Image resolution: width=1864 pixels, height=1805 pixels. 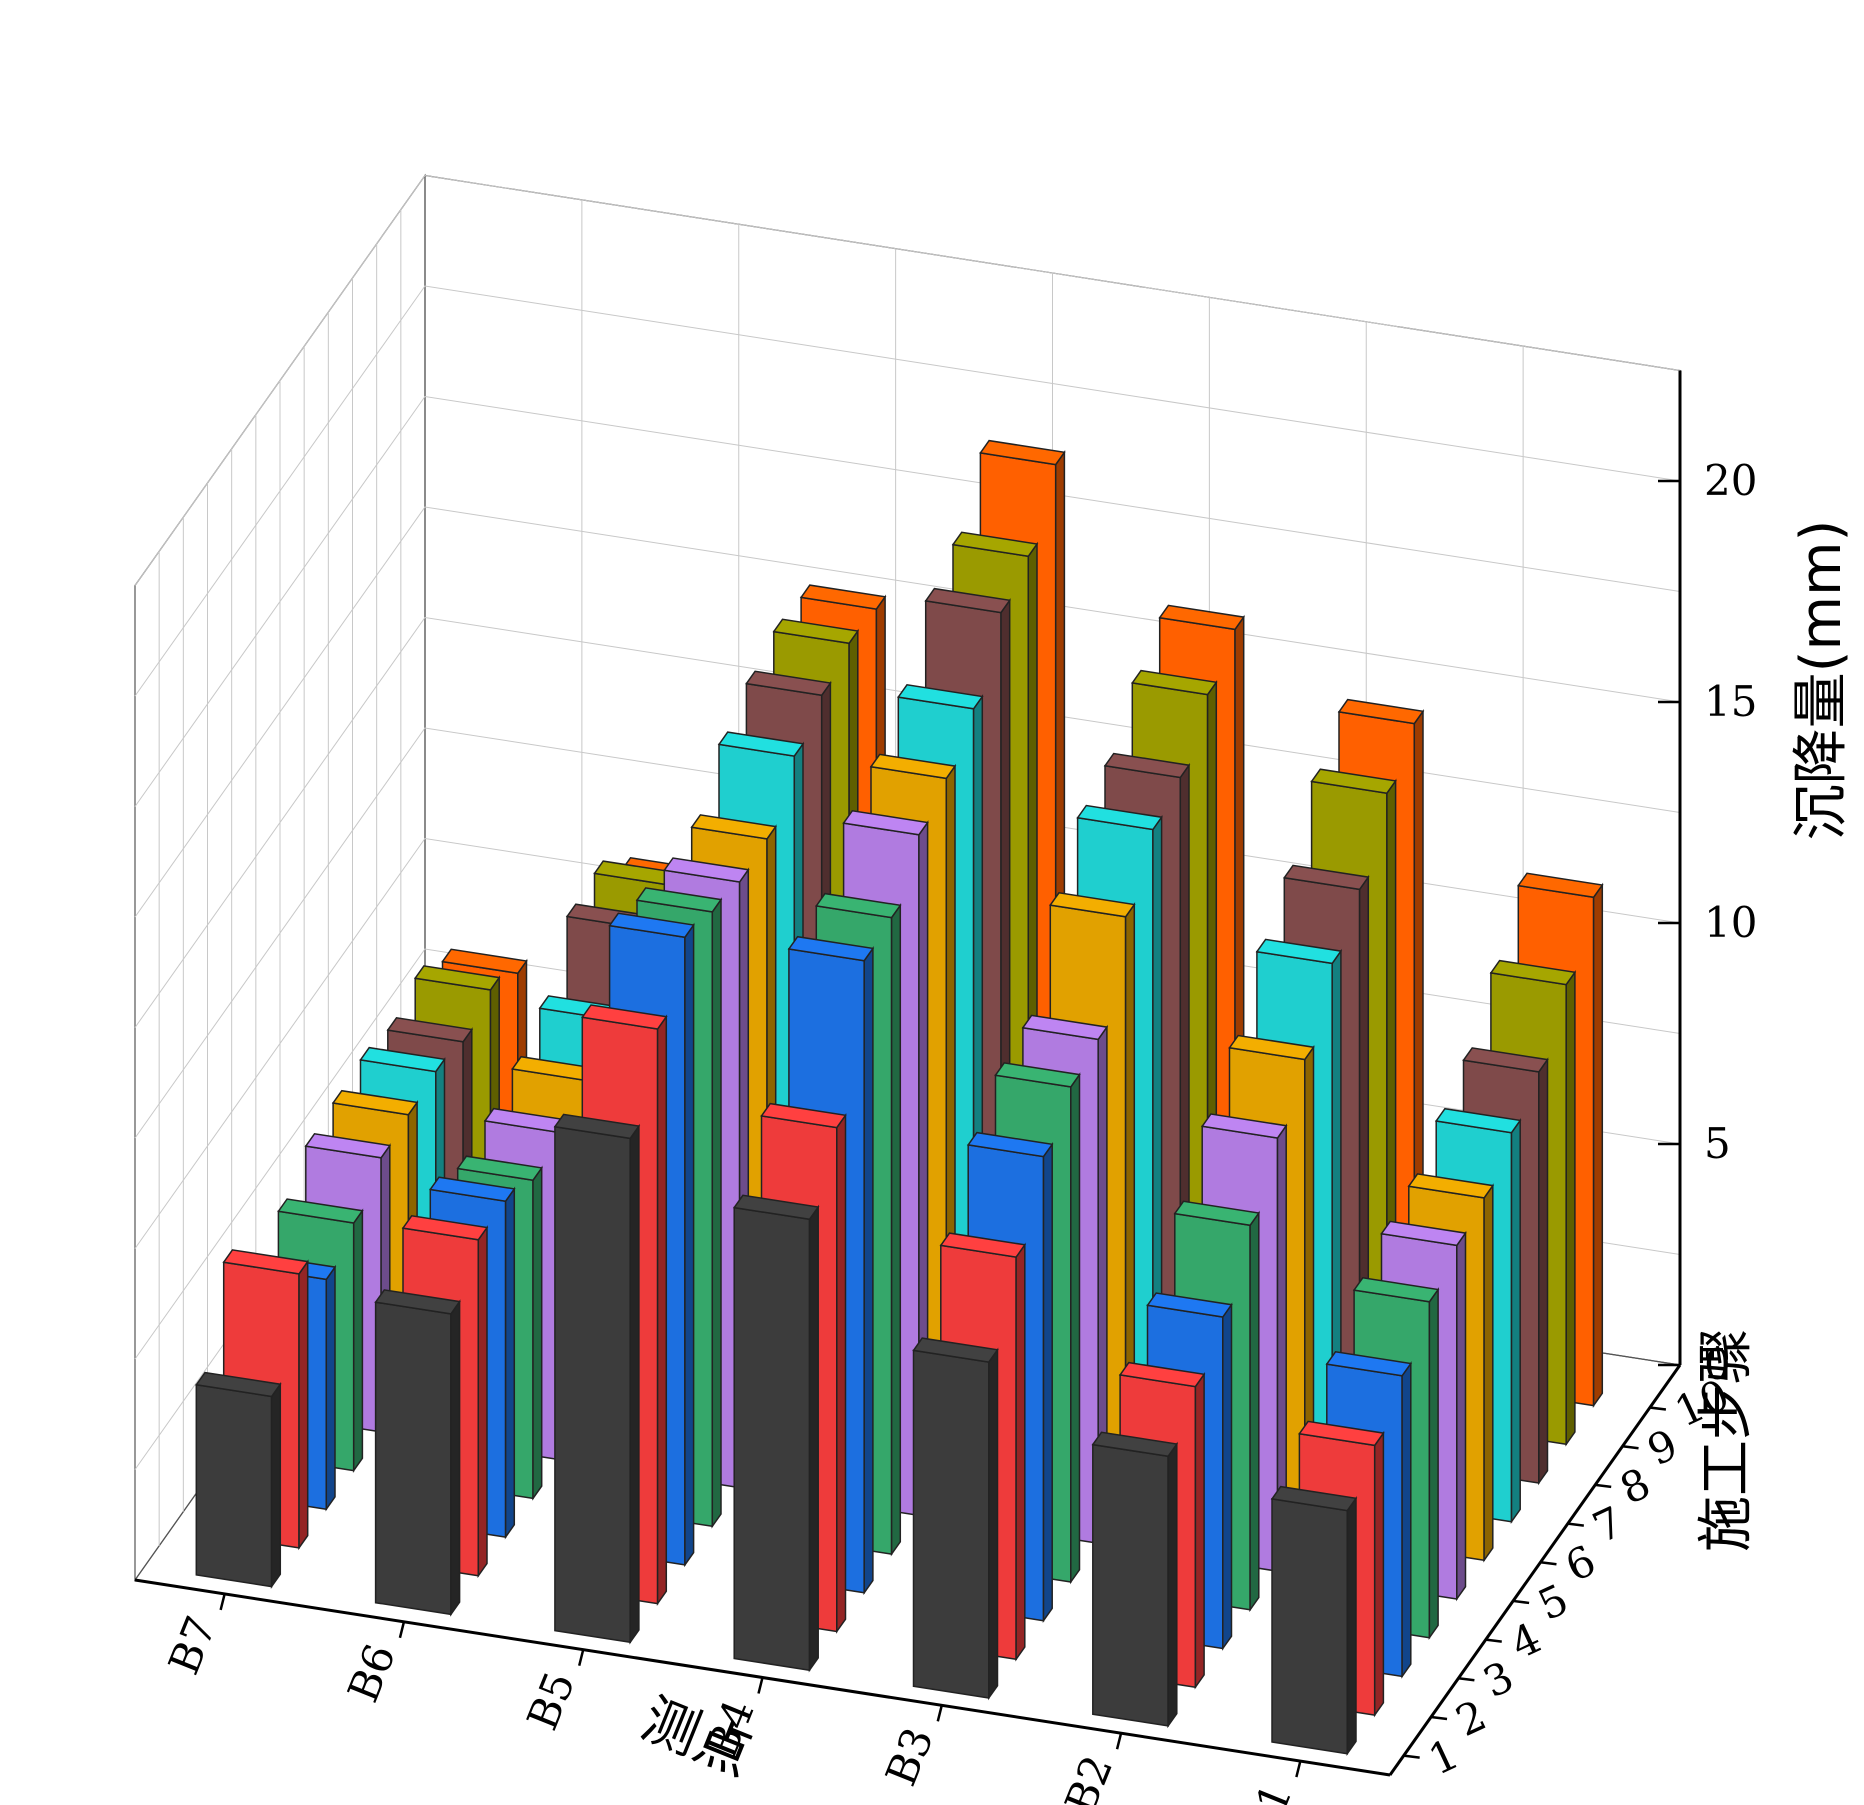 I want to click on y-tick-label: 7, so click(x=1607, y=1525).